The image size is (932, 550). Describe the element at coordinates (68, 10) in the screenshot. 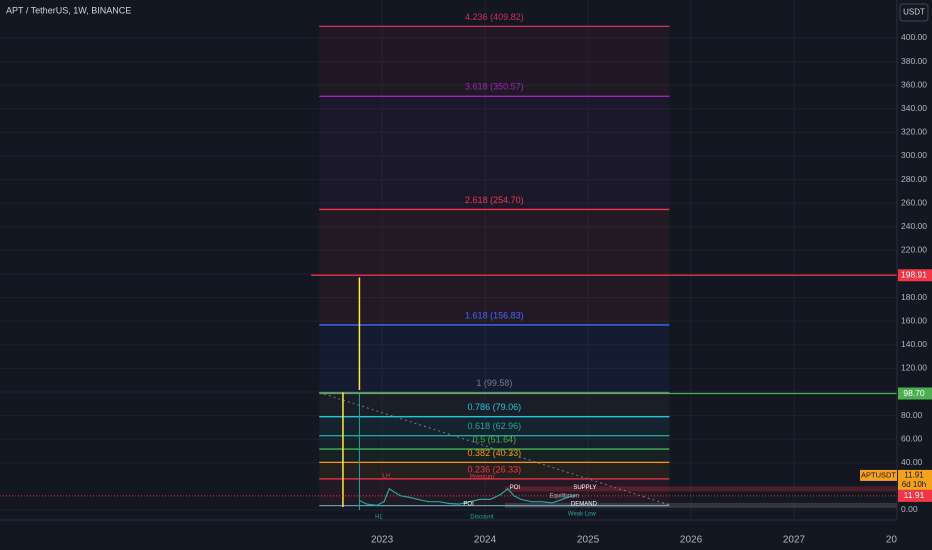

I see `chart-title: APT / TetherUS, 1W, BINANCE` at that location.